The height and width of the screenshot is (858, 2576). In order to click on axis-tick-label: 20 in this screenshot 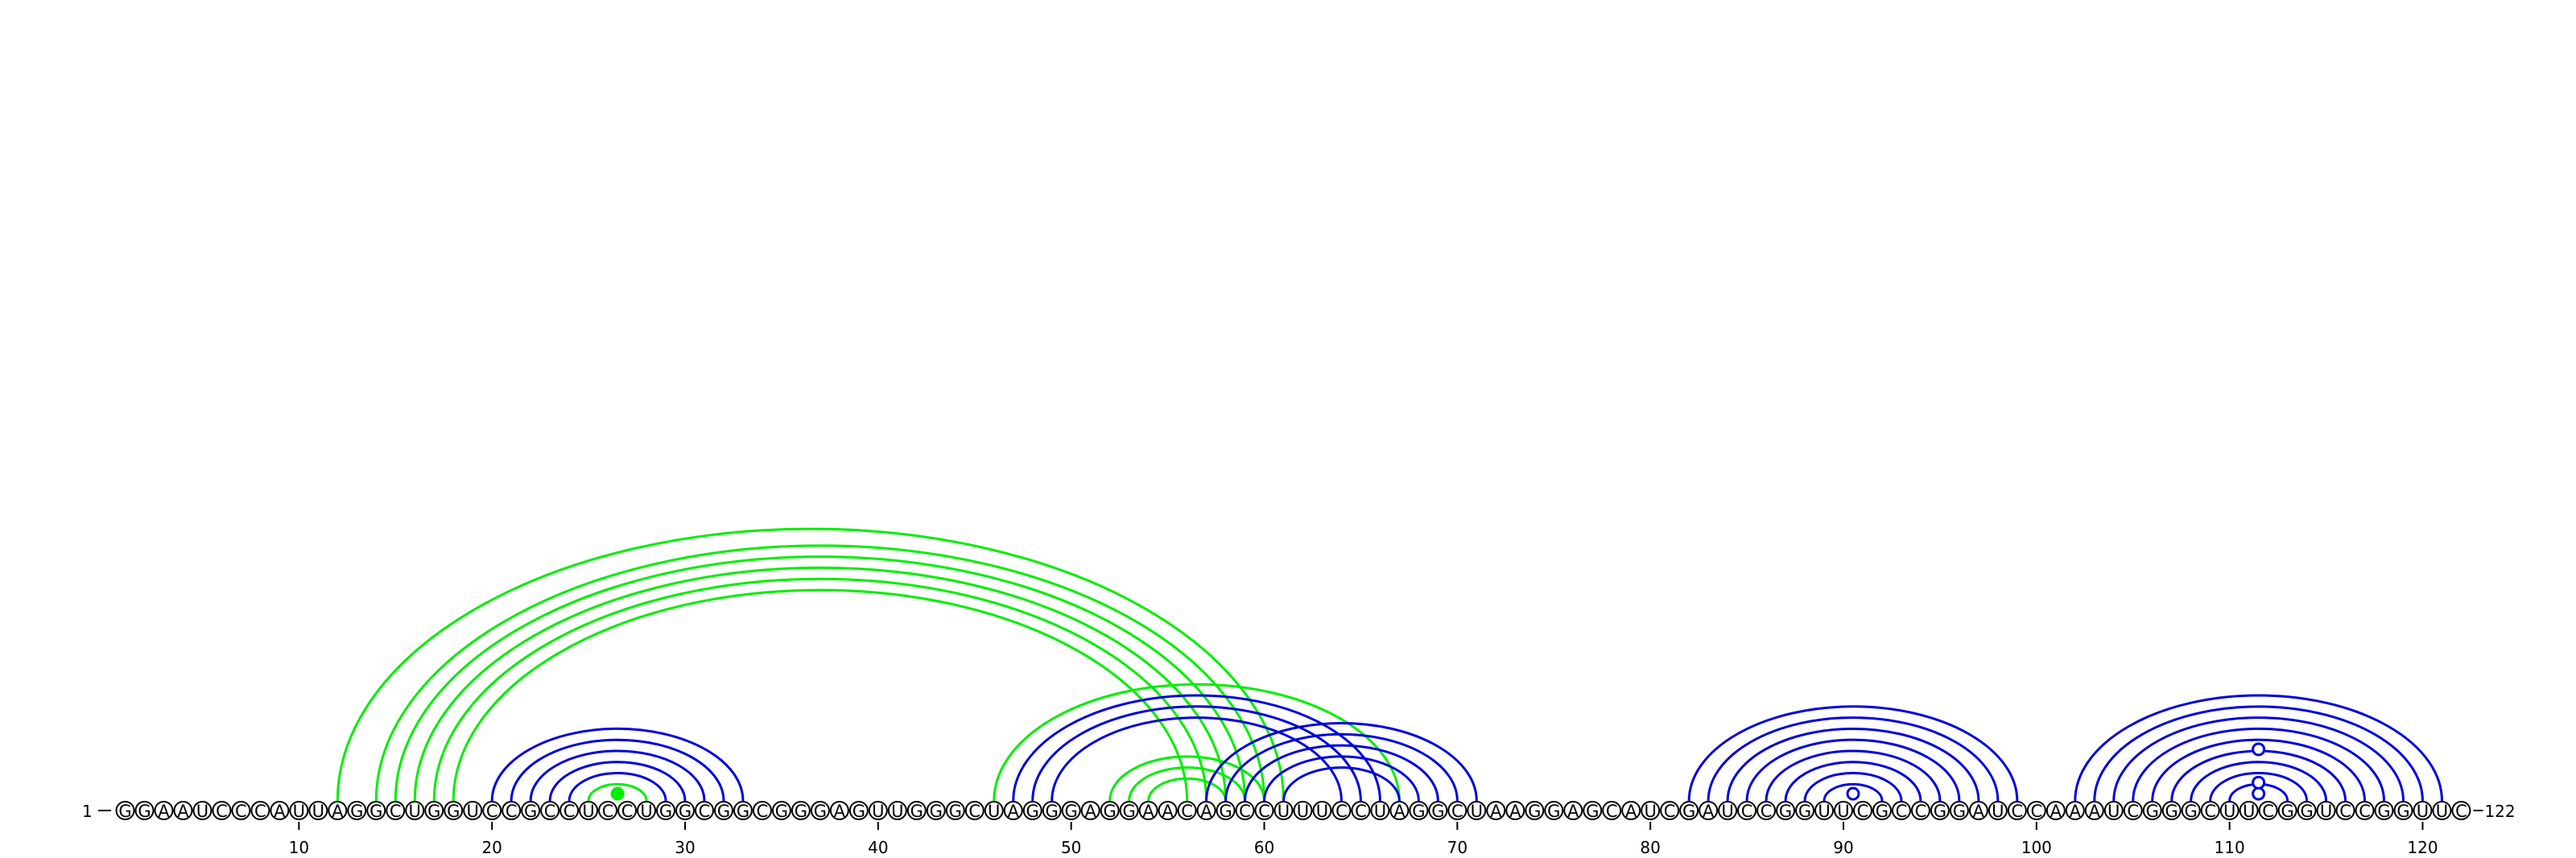, I will do `click(491, 848)`.